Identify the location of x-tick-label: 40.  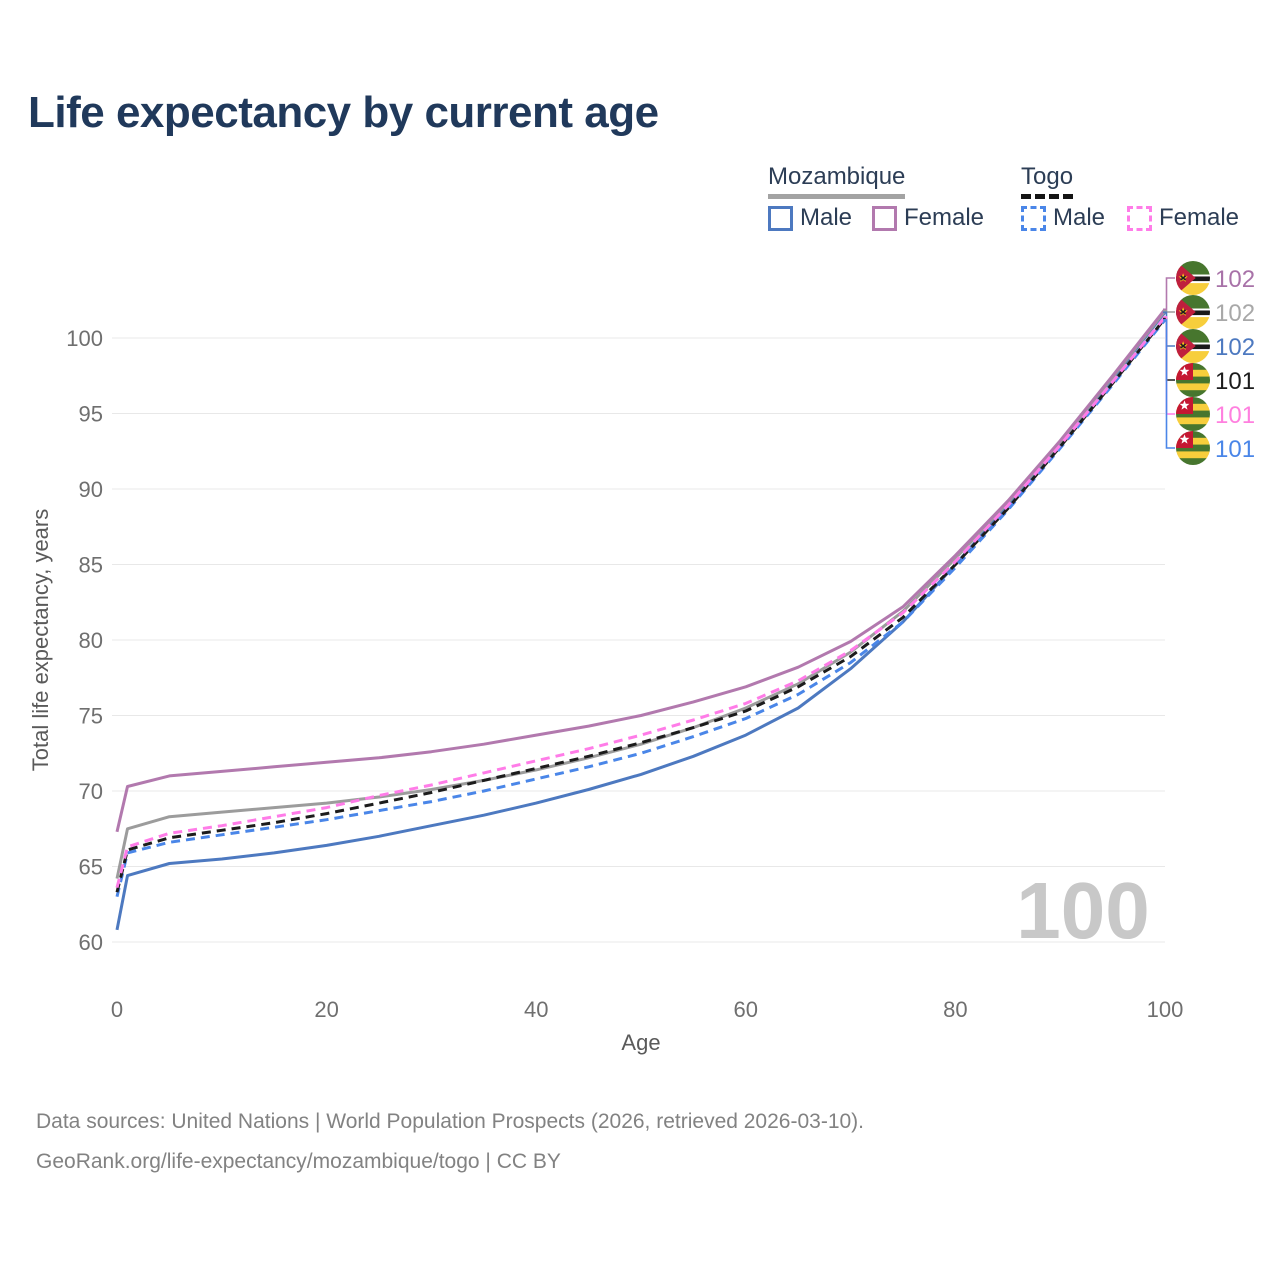
(536, 1009).